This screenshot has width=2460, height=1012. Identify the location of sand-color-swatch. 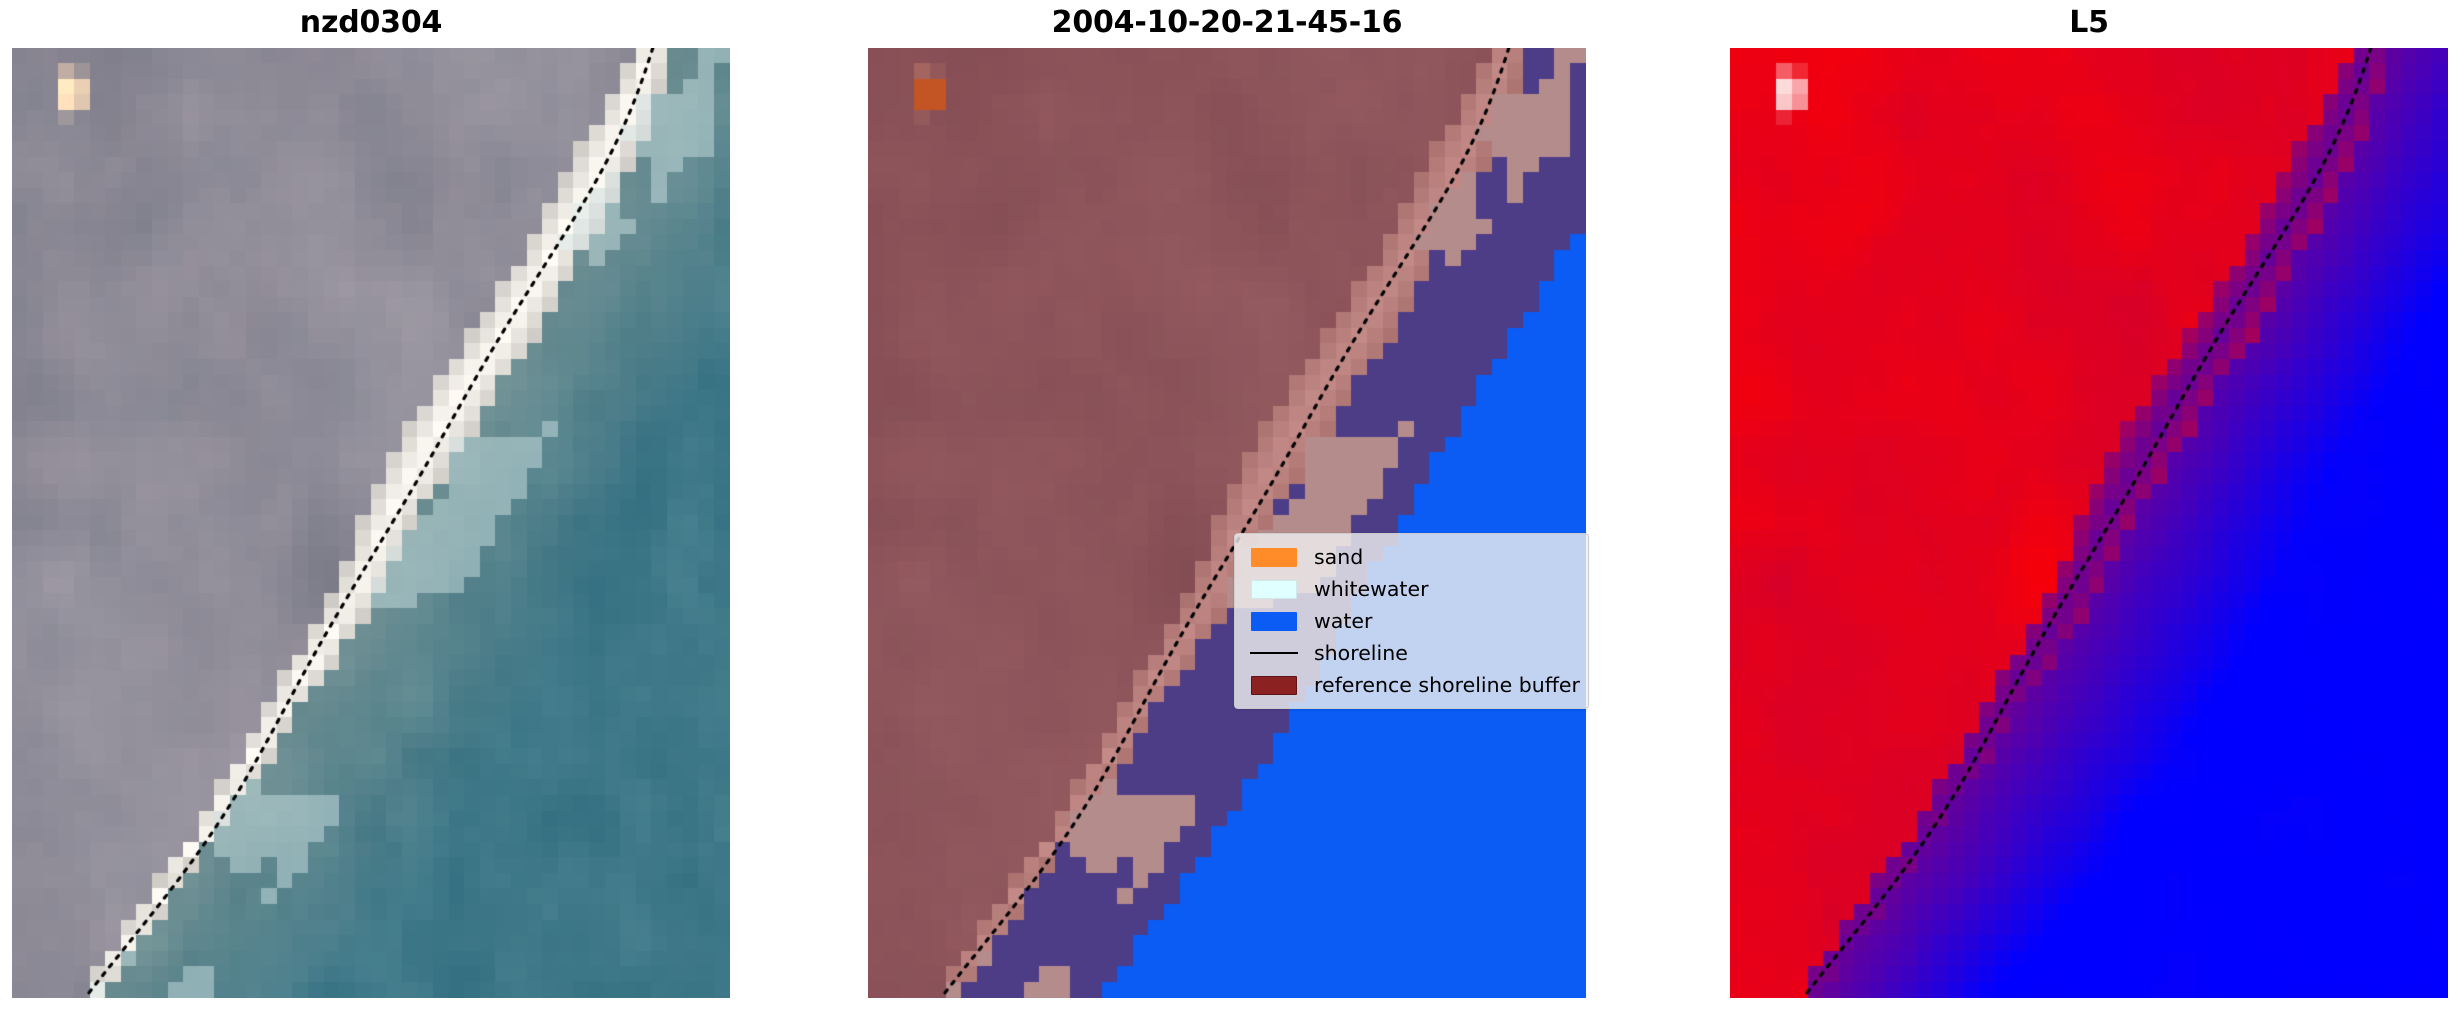
(1274, 557).